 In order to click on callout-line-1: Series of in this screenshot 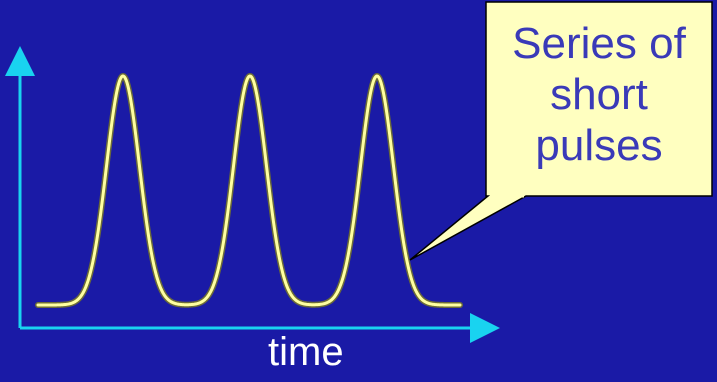, I will do `click(599, 43)`.